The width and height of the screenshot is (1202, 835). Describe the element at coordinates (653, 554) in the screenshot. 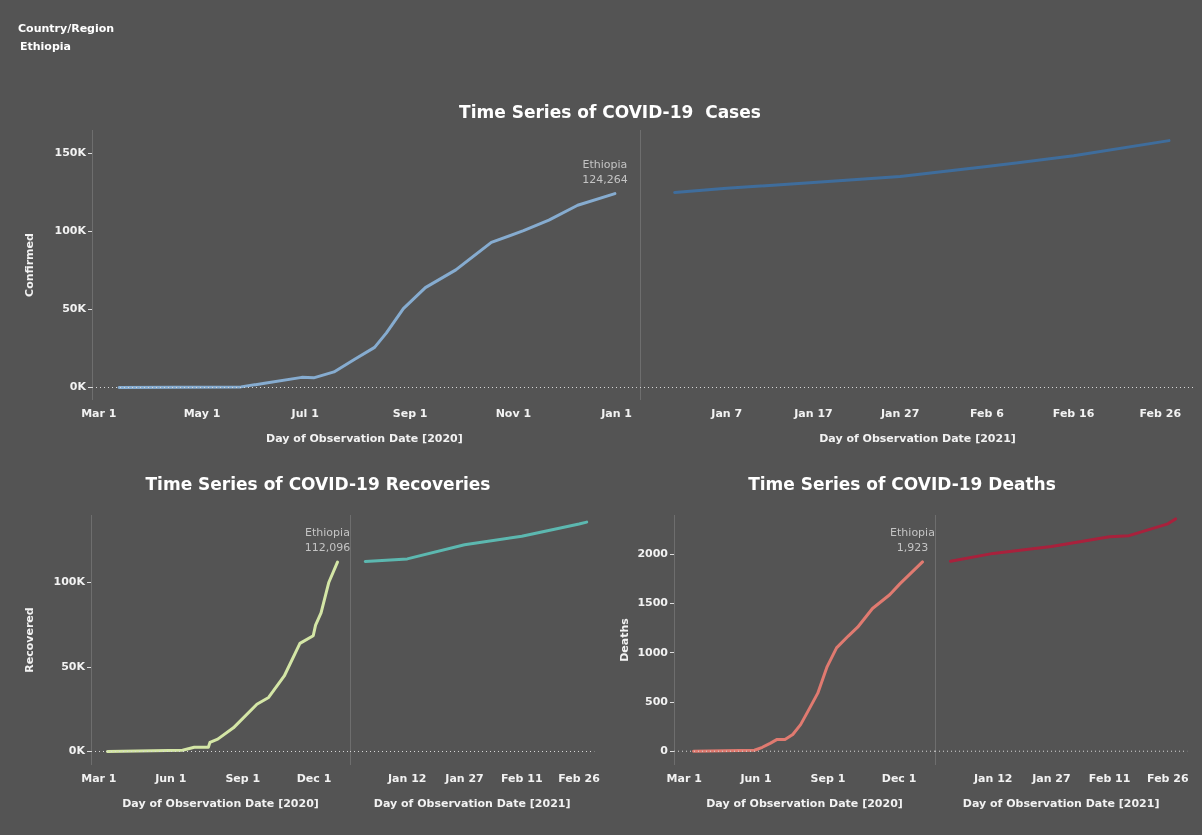

I see `y-tick-label: 2000` at that location.